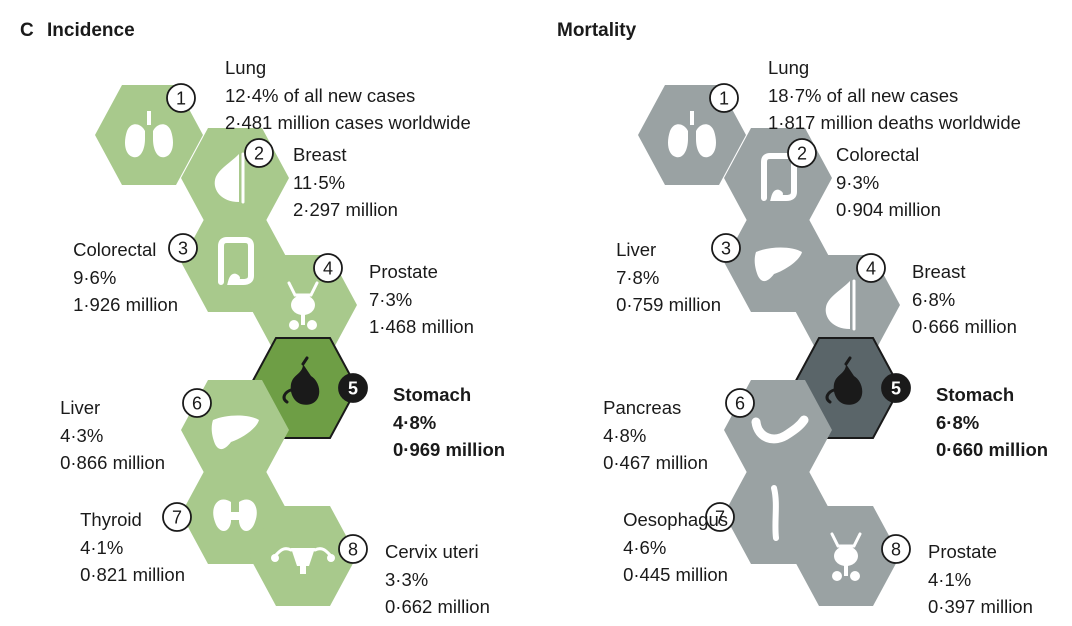 The height and width of the screenshot is (626, 1072). What do you see at coordinates (235, 515) in the screenshot?
I see `thyroid-icon` at bounding box center [235, 515].